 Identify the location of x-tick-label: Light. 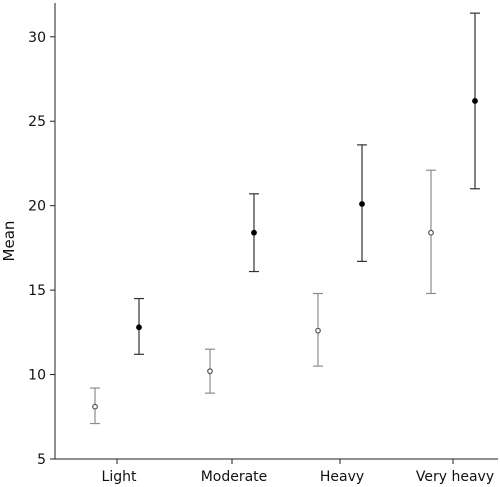
(119, 477).